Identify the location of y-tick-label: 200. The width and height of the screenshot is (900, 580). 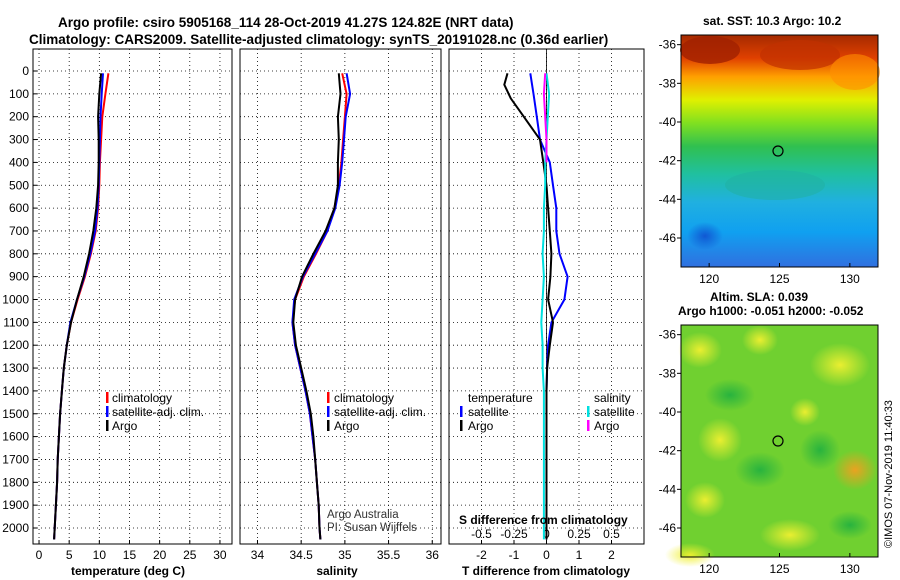
(19, 117).